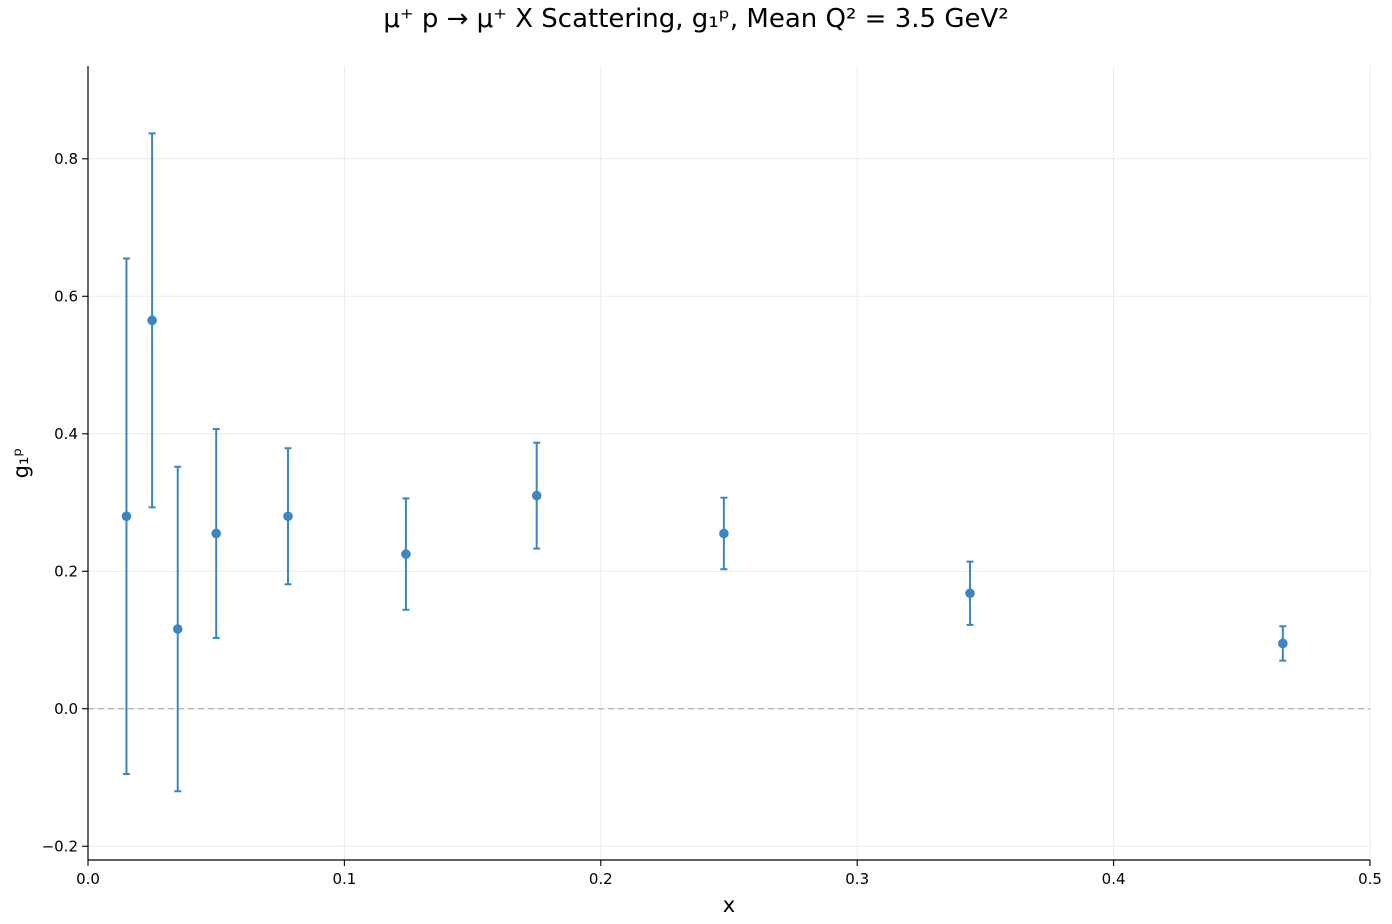 Image resolution: width=1392 pixels, height=924 pixels. I want to click on x-tick-label: 0.2, so click(601, 879).